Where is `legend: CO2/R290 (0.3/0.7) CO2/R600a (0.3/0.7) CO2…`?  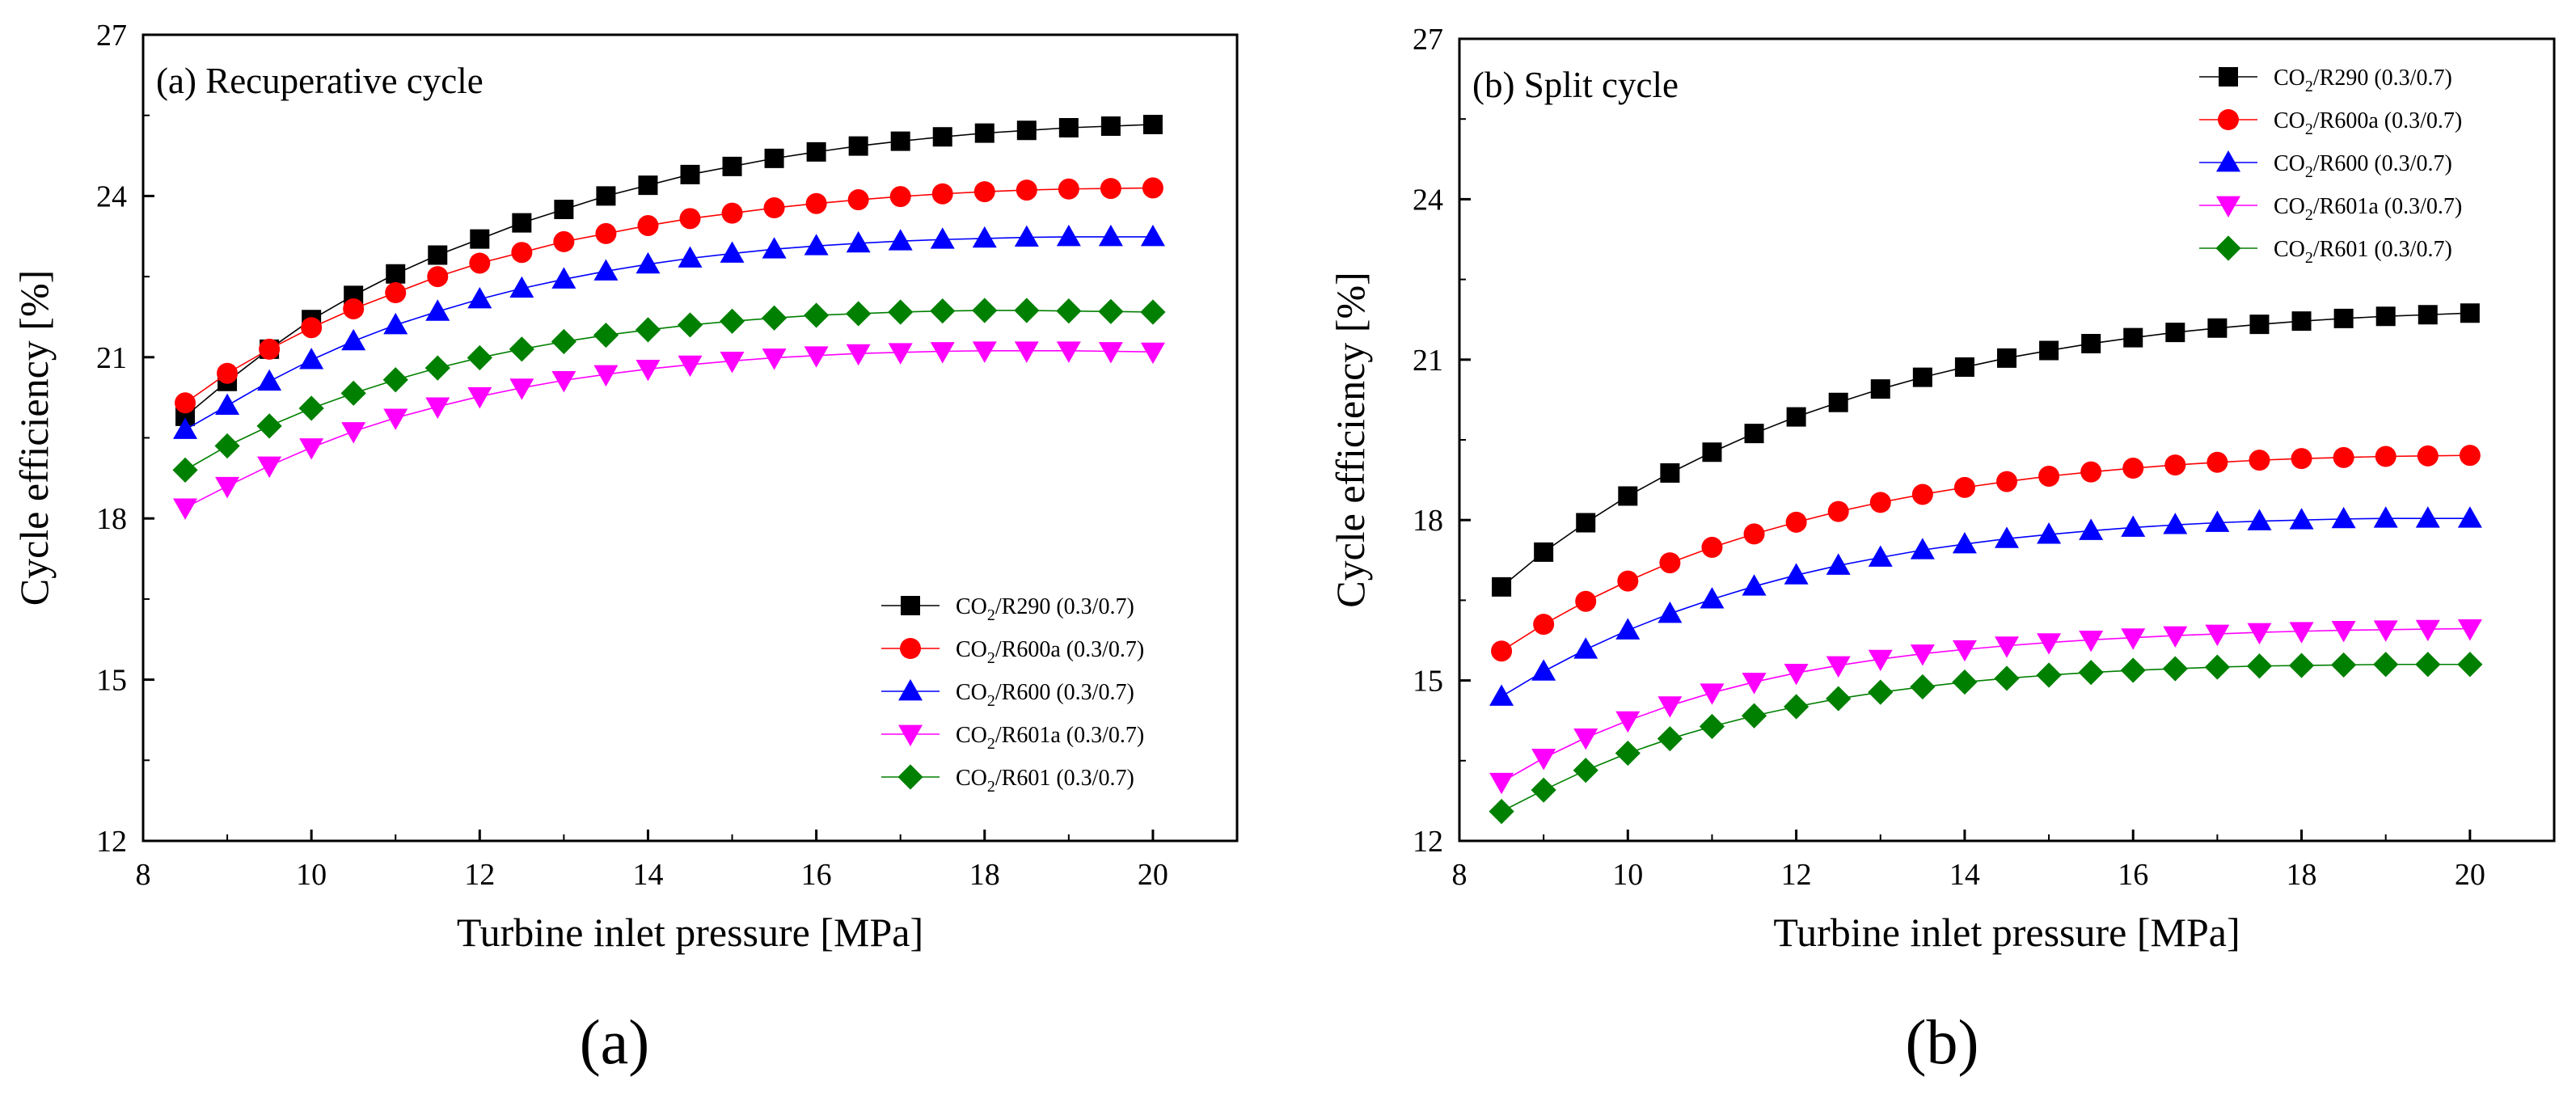 legend: CO2/R290 (0.3/0.7) CO2/R600a (0.3/0.7) CO2… is located at coordinates (1012, 695).